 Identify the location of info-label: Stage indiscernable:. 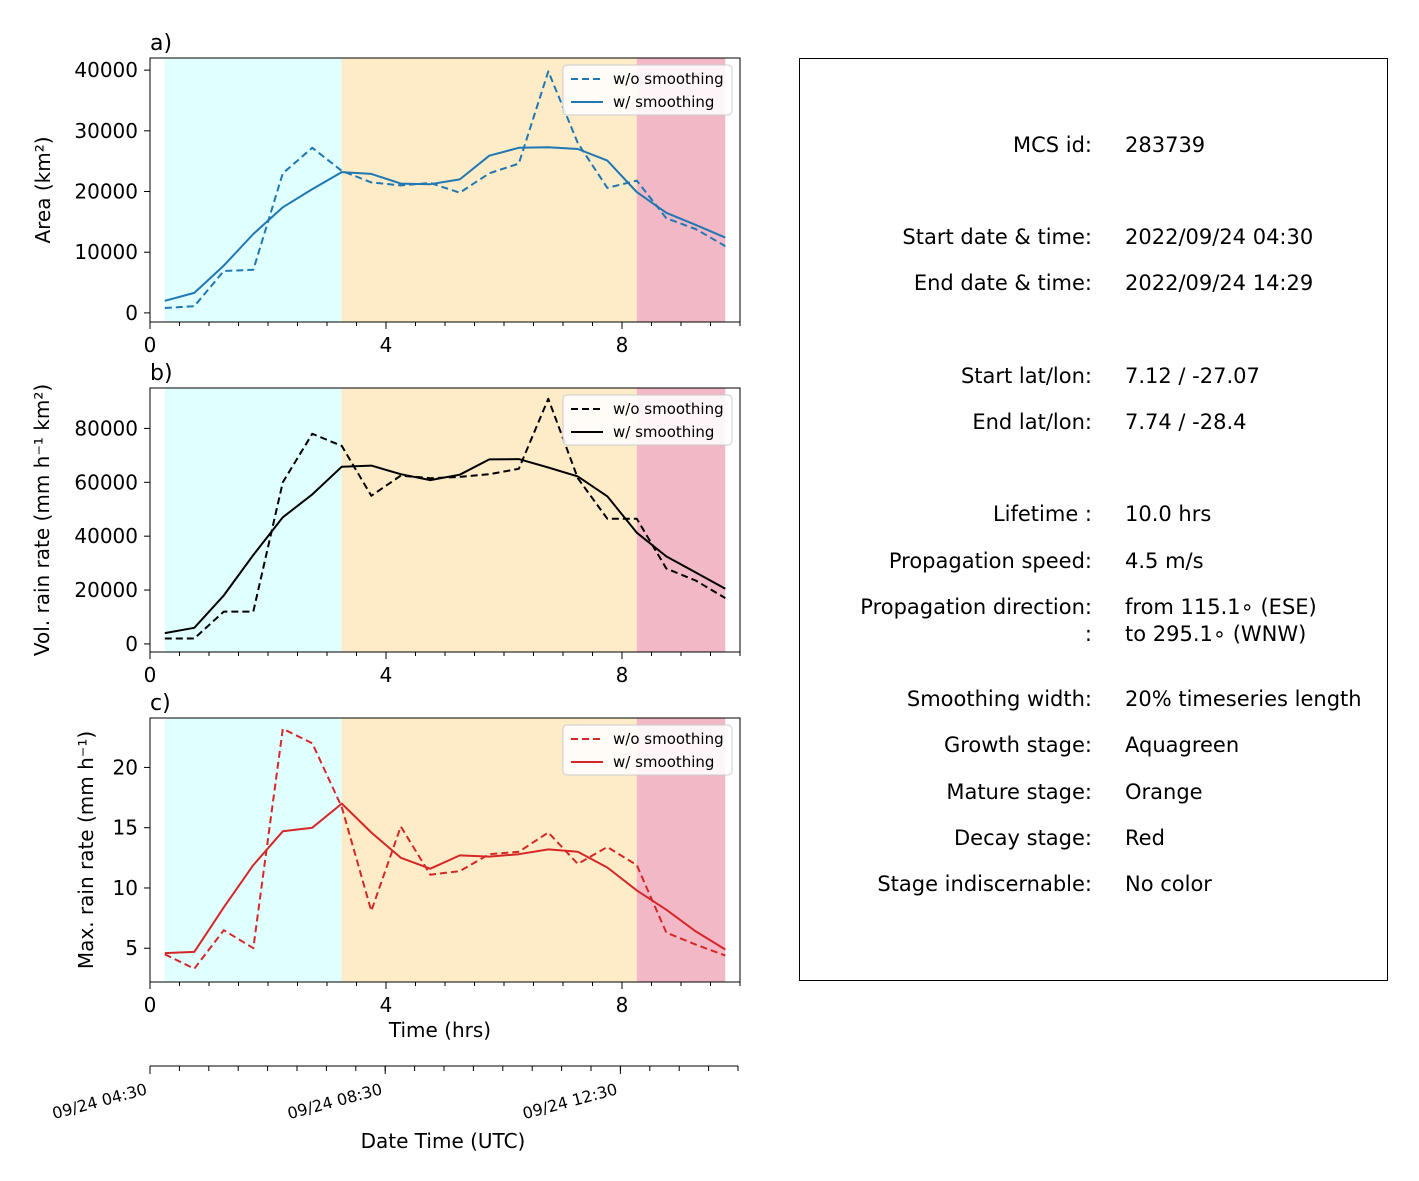
(984, 884).